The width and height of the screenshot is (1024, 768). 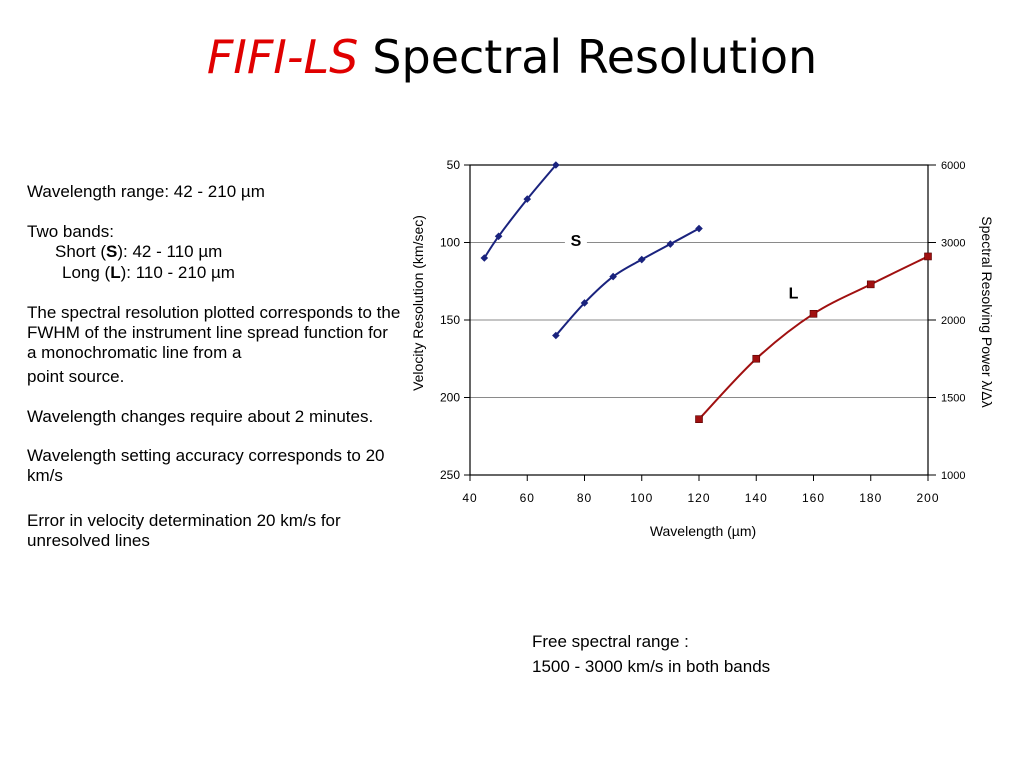 What do you see at coordinates (450, 398) in the screenshot?
I see `y-tick-label: 200` at bounding box center [450, 398].